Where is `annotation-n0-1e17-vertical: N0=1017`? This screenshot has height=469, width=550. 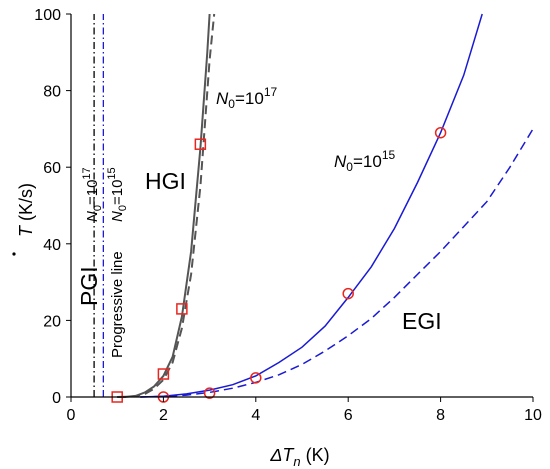
annotation-n0-1e17-vertical: N0=1017 is located at coordinates (92, 194).